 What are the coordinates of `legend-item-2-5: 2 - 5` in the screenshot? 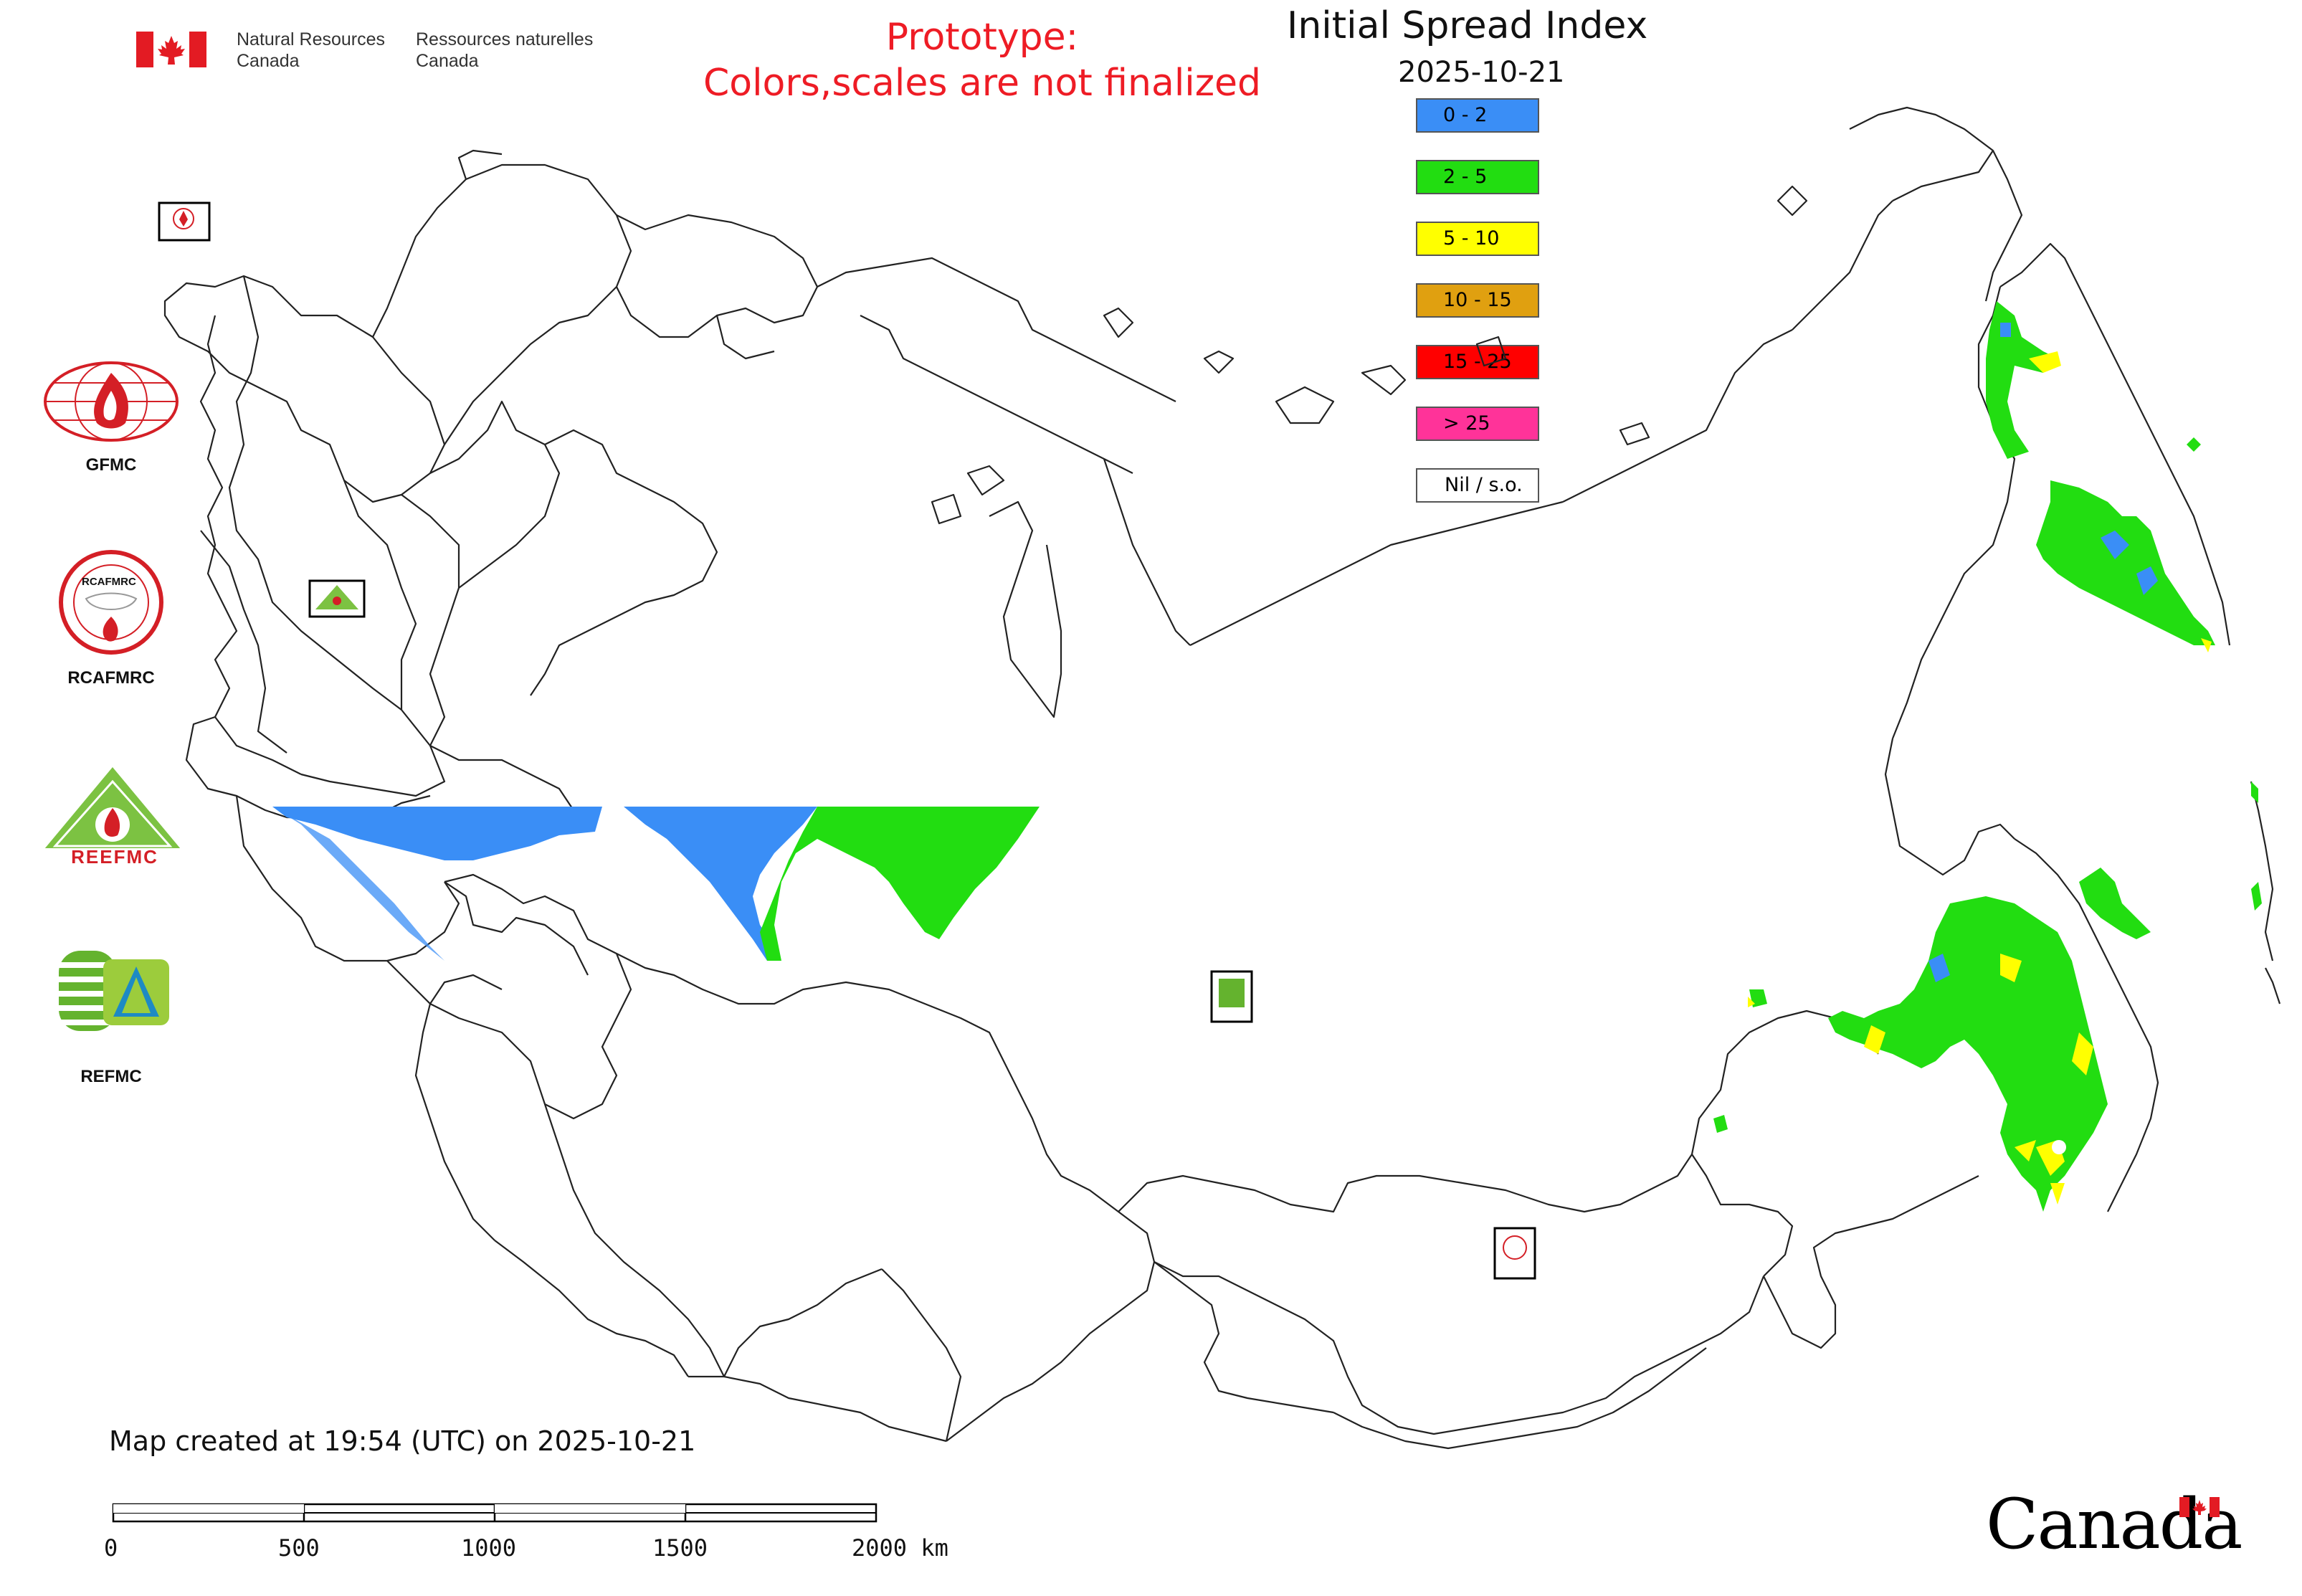 It's located at (1477, 177).